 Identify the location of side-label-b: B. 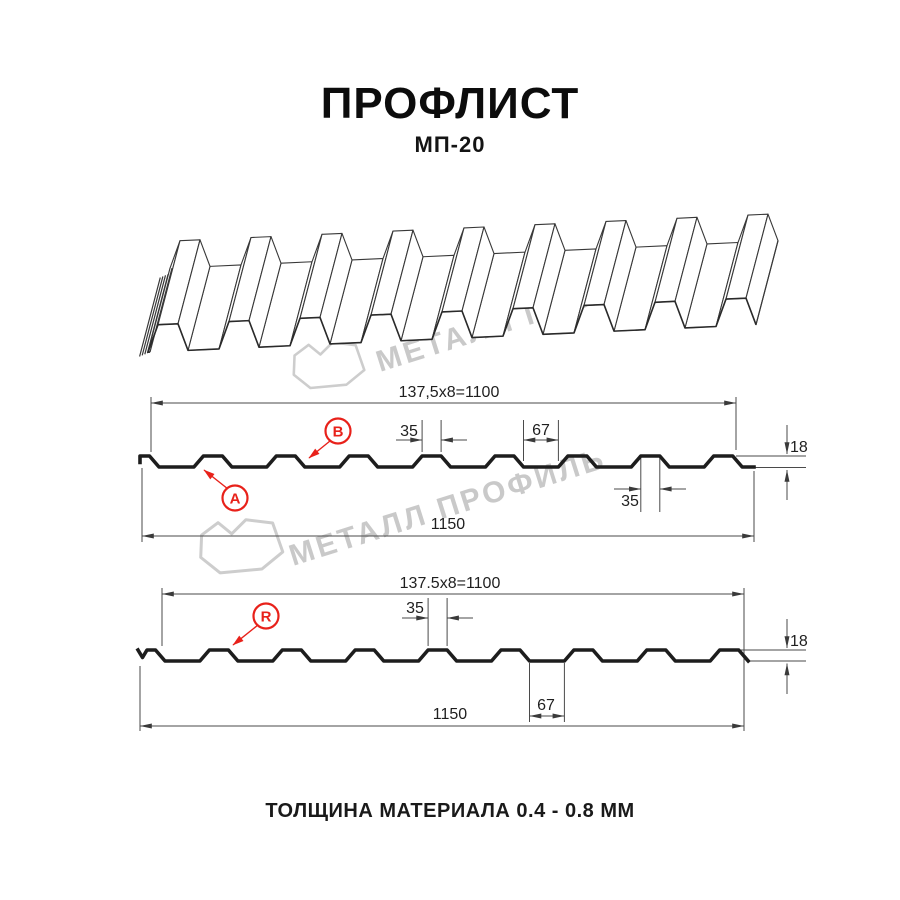
(330, 438).